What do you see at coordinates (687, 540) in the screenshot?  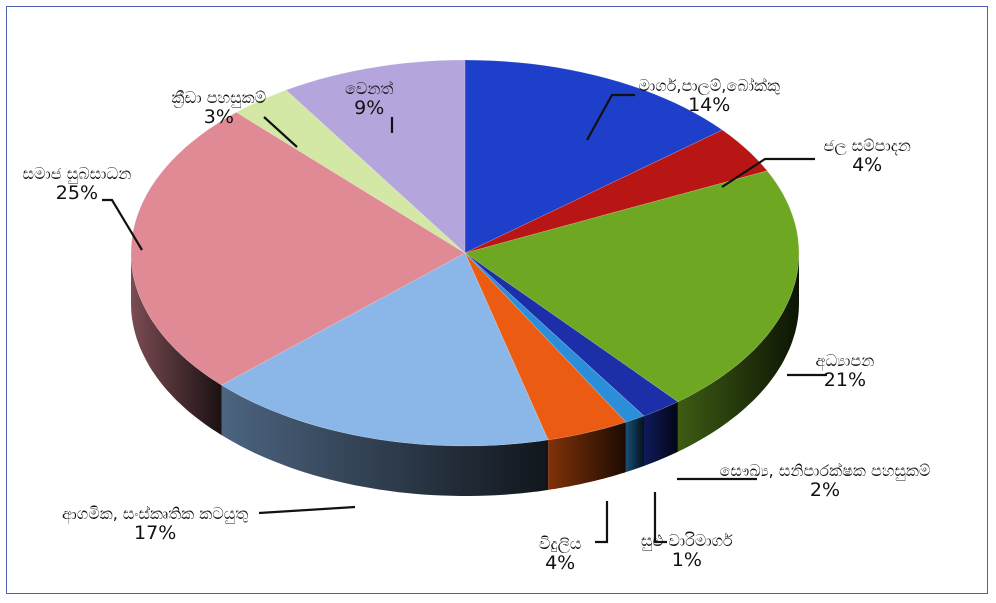 I see `slice-label-name: සුළු වාරිමාර්ග` at bounding box center [687, 540].